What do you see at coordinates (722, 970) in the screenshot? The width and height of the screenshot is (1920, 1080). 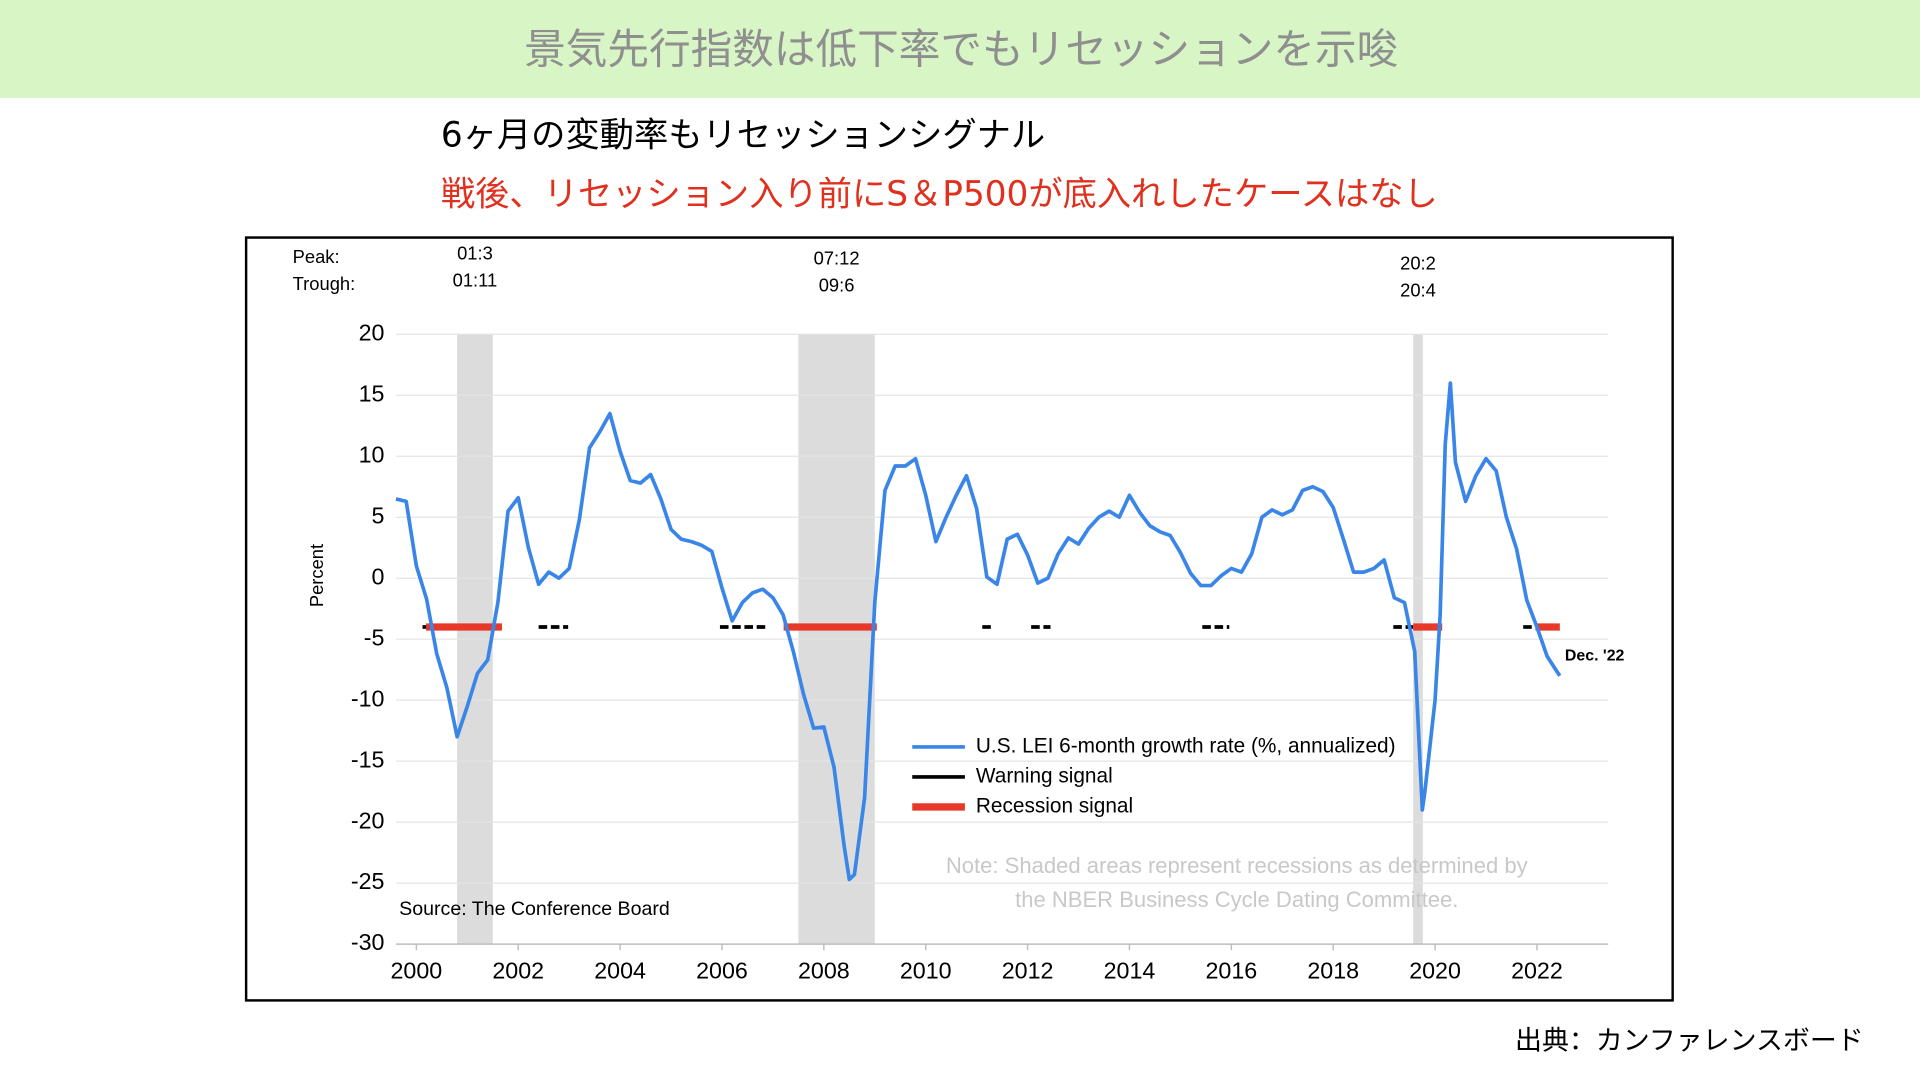 I see `x-tick-label: 2006` at bounding box center [722, 970].